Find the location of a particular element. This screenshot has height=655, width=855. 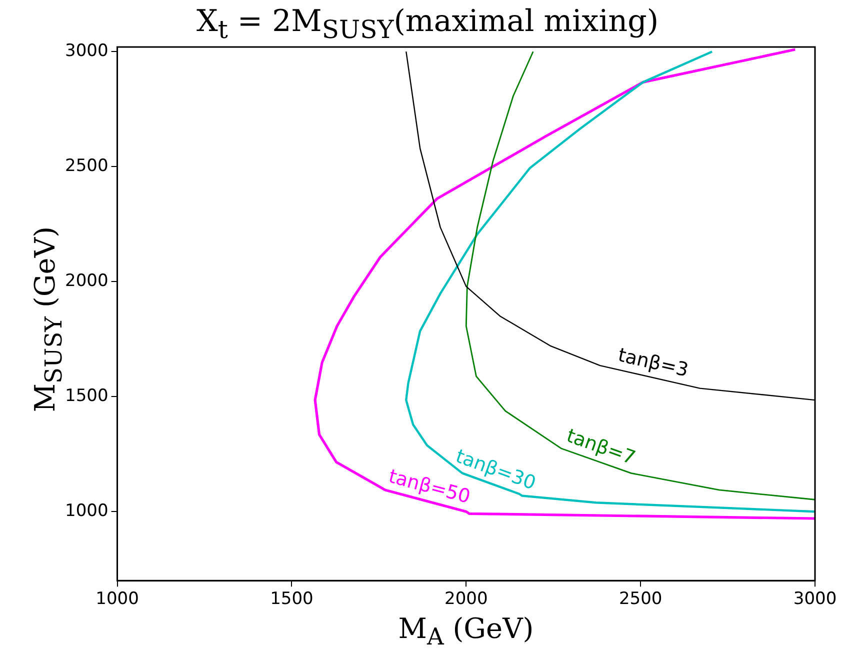

text: tanβ=3 is located at coordinates (653, 363).